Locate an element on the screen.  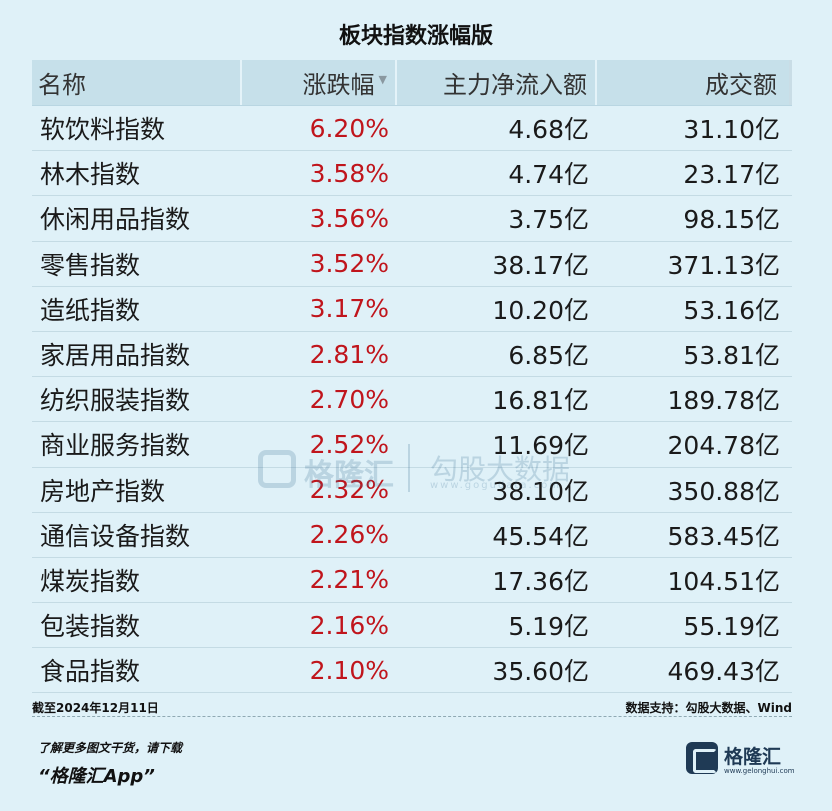
column-header-change: 涨跌幅 ▼ is located at coordinates (319, 82).